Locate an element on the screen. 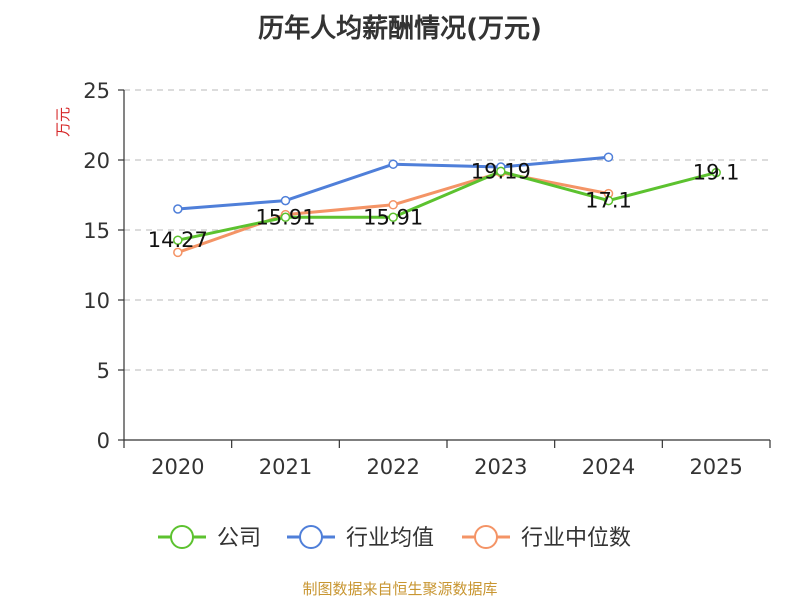 The image size is (800, 600). y-axis-label: 万元 is located at coordinates (63, 122).